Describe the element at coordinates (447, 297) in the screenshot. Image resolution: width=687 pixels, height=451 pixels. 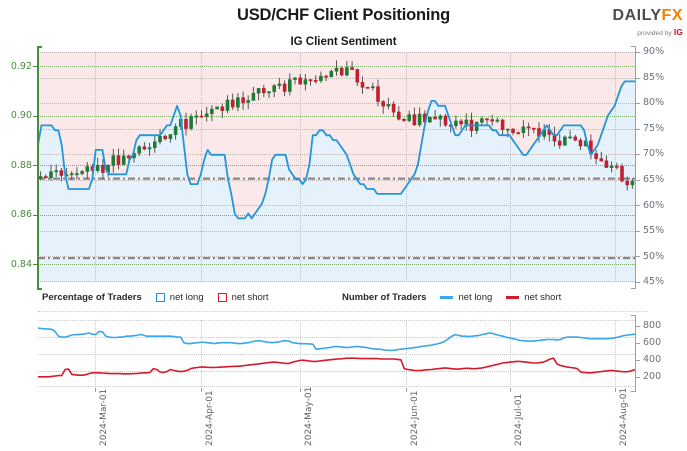
I see `net-long-line-swatch-icon` at that location.